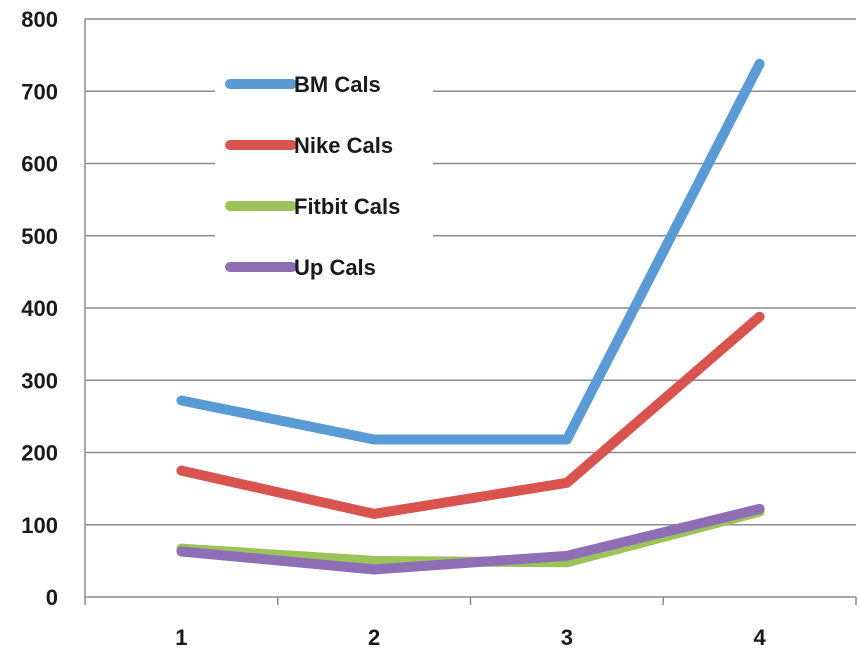 This screenshot has width=859, height=650. I want to click on legend-label: BM Cals, so click(337, 84).